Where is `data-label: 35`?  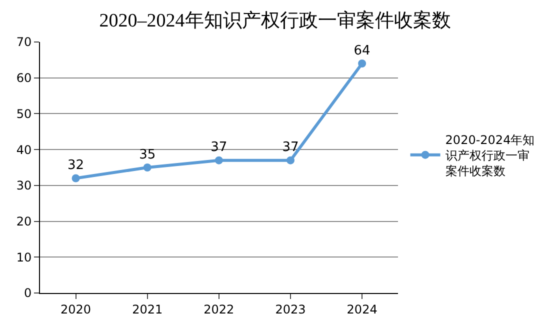
data-label: 35 is located at coordinates (147, 154).